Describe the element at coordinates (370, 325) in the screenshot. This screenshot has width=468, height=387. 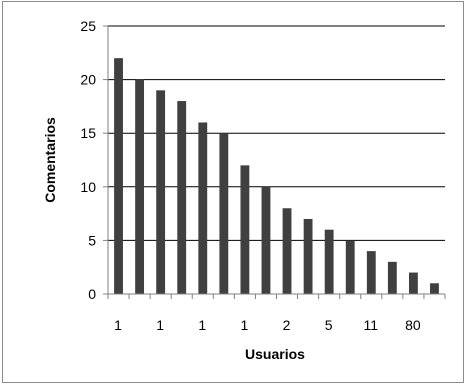
I see `x-tick-label: 11` at that location.